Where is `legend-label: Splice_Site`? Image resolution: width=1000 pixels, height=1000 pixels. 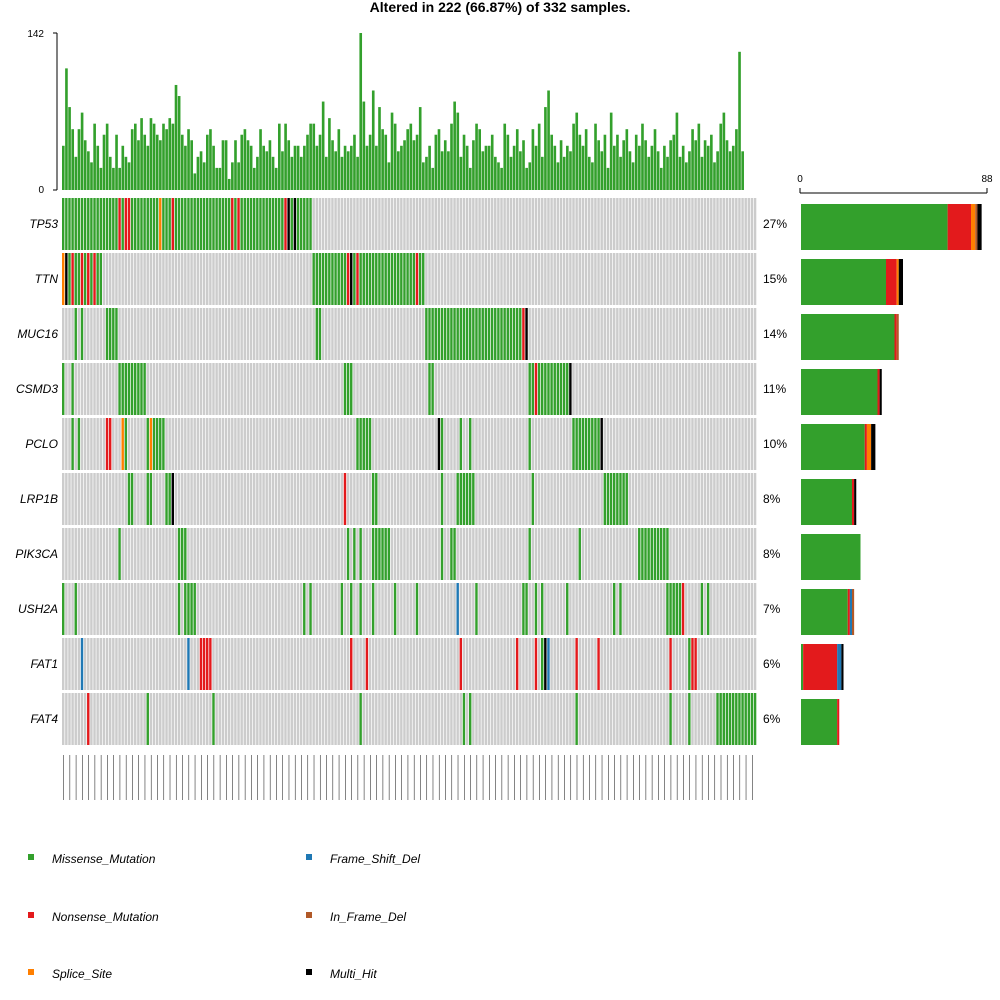
legend-label: Splice_Site is located at coordinates (82, 974).